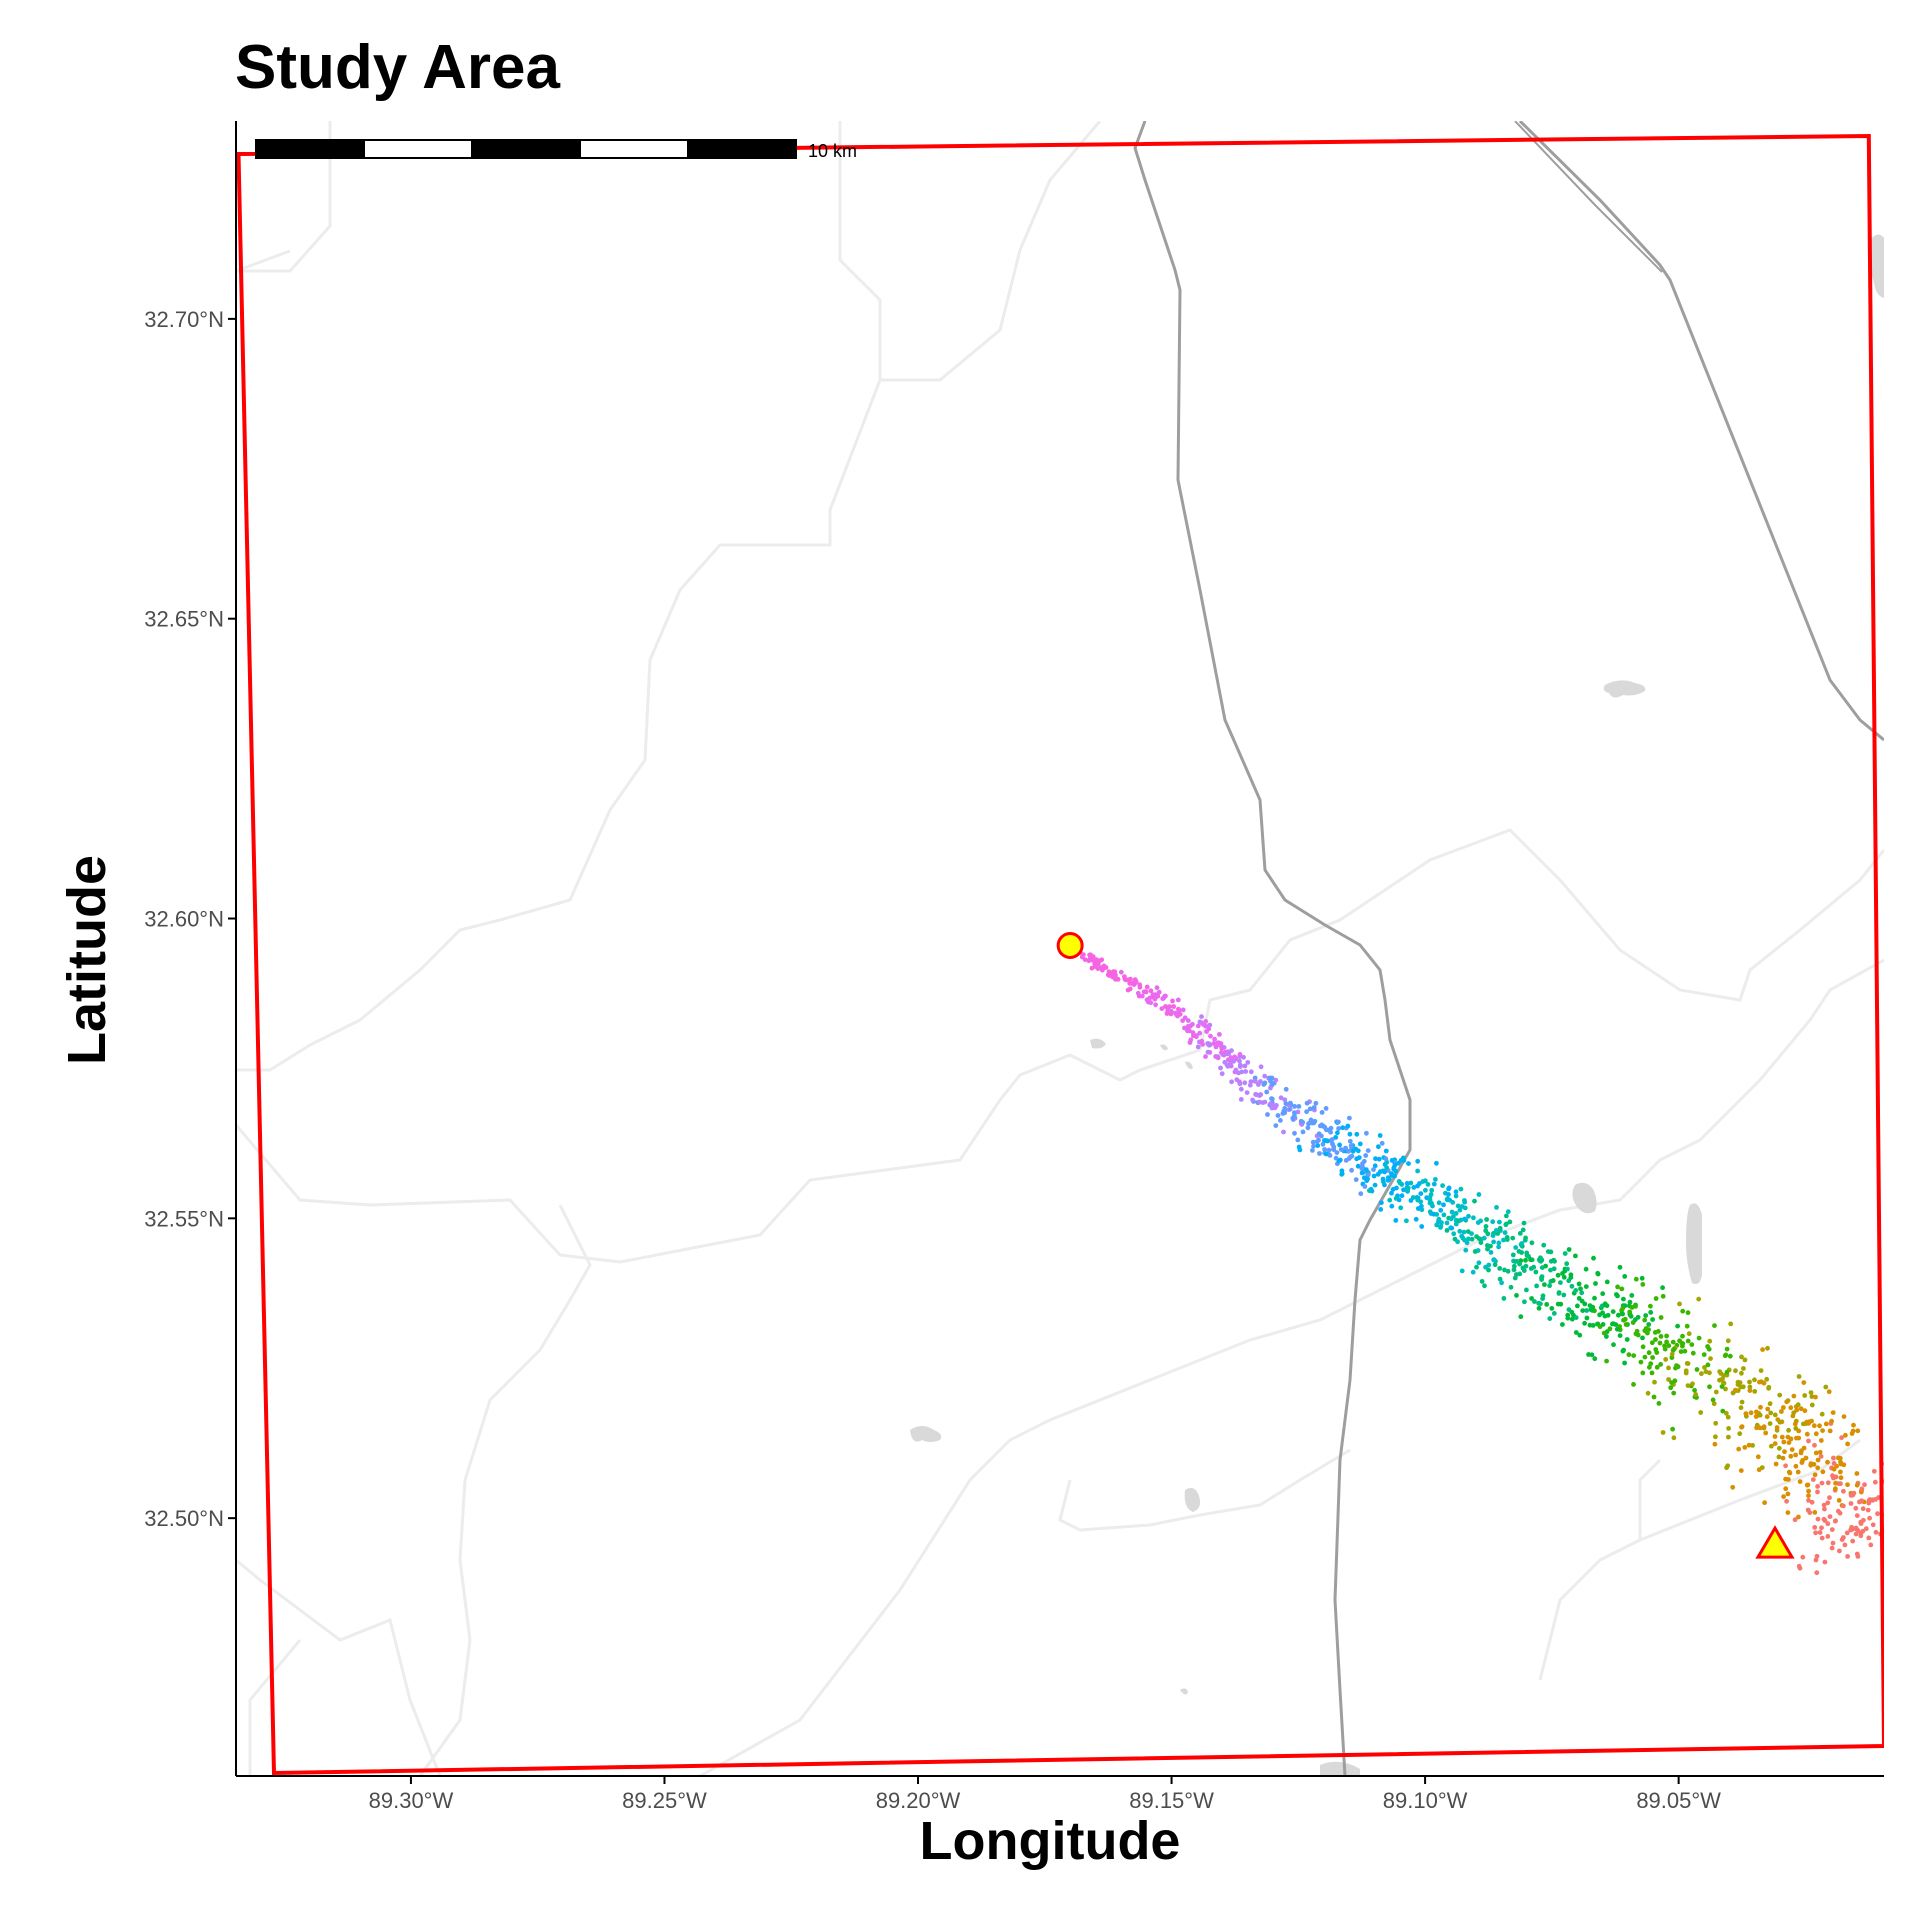 The image size is (1920, 1925). Describe the element at coordinates (1050, 1841) in the screenshot. I see `x-axis-label: Longitude` at that location.